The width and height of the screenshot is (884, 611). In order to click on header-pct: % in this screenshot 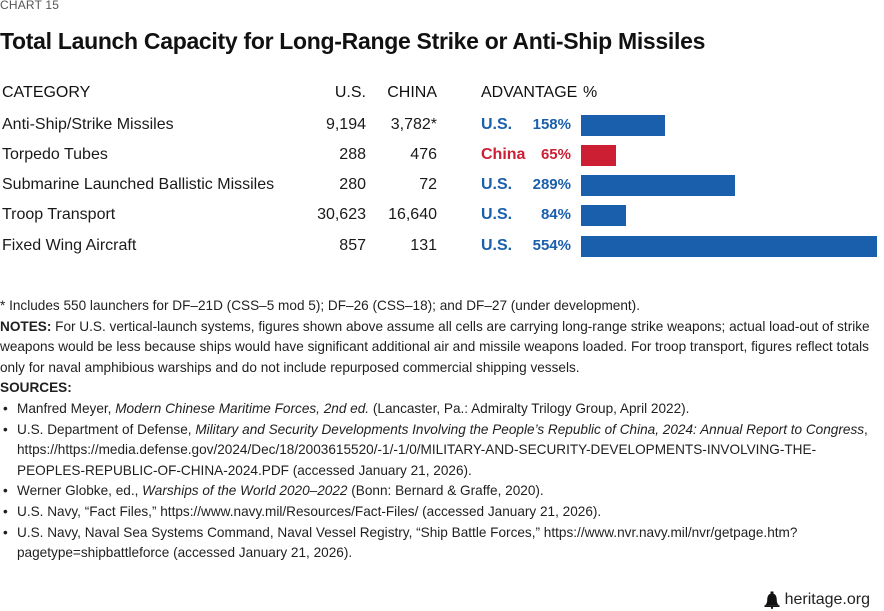, I will do `click(590, 92)`.